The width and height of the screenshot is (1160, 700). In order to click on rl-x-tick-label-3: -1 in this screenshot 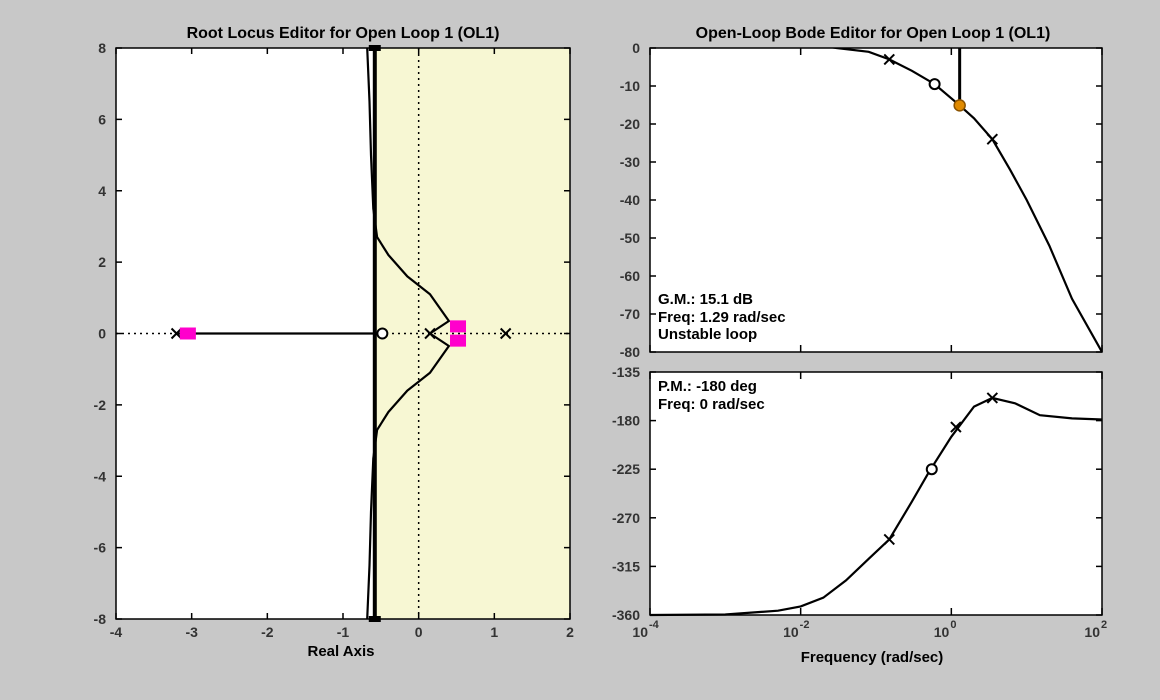, I will do `click(343, 632)`.